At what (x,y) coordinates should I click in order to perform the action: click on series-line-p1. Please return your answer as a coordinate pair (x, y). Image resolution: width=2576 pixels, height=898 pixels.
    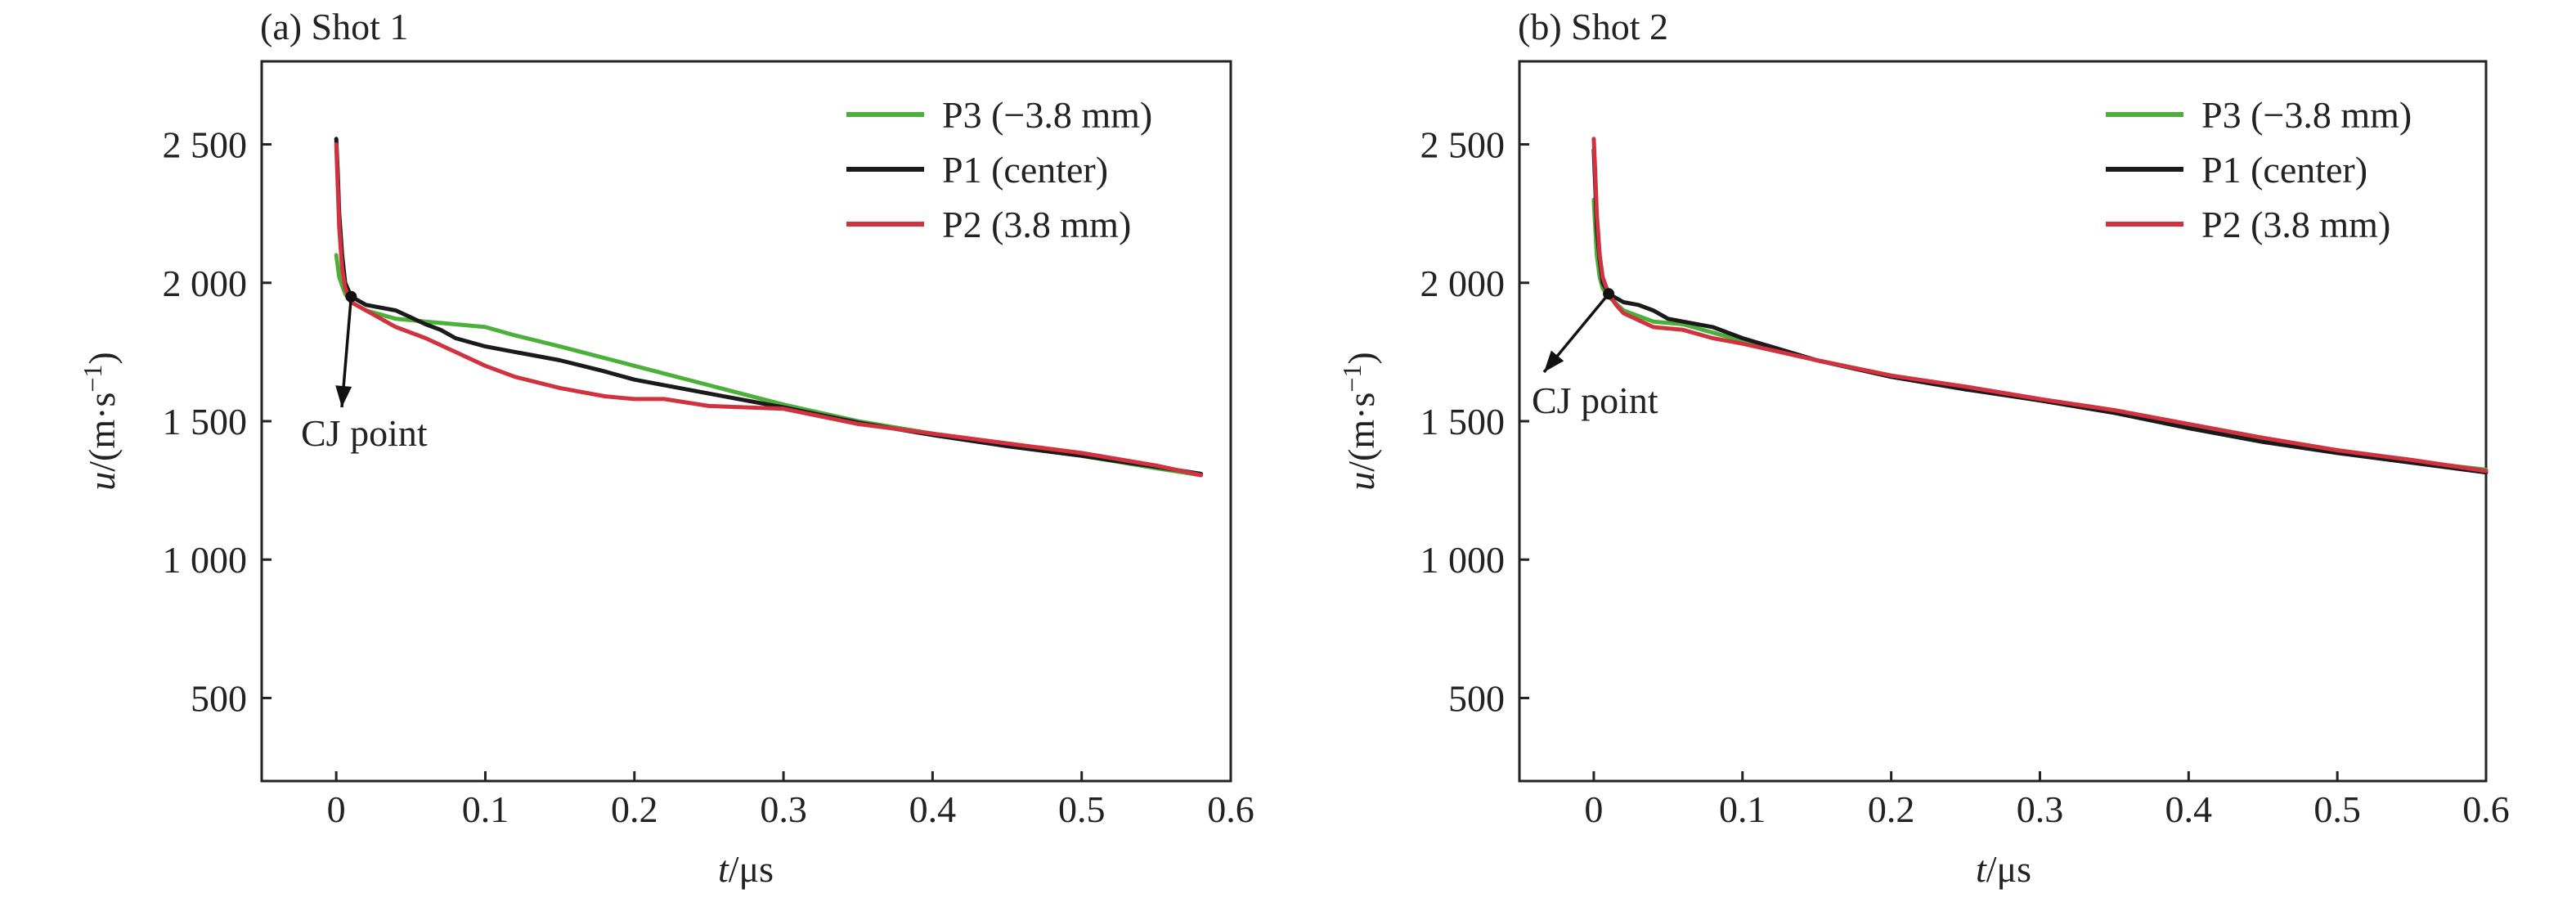
    Looking at the image, I should click on (2039, 311).